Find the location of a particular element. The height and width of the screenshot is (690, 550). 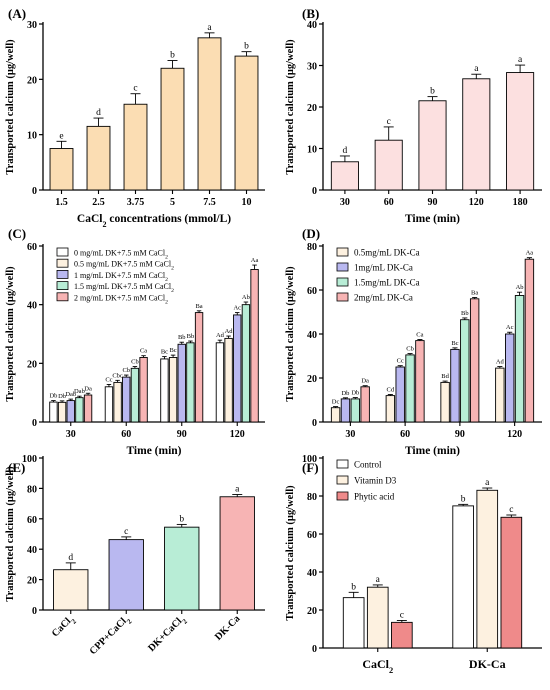

significance-letter: Ab is located at coordinates (246, 297).